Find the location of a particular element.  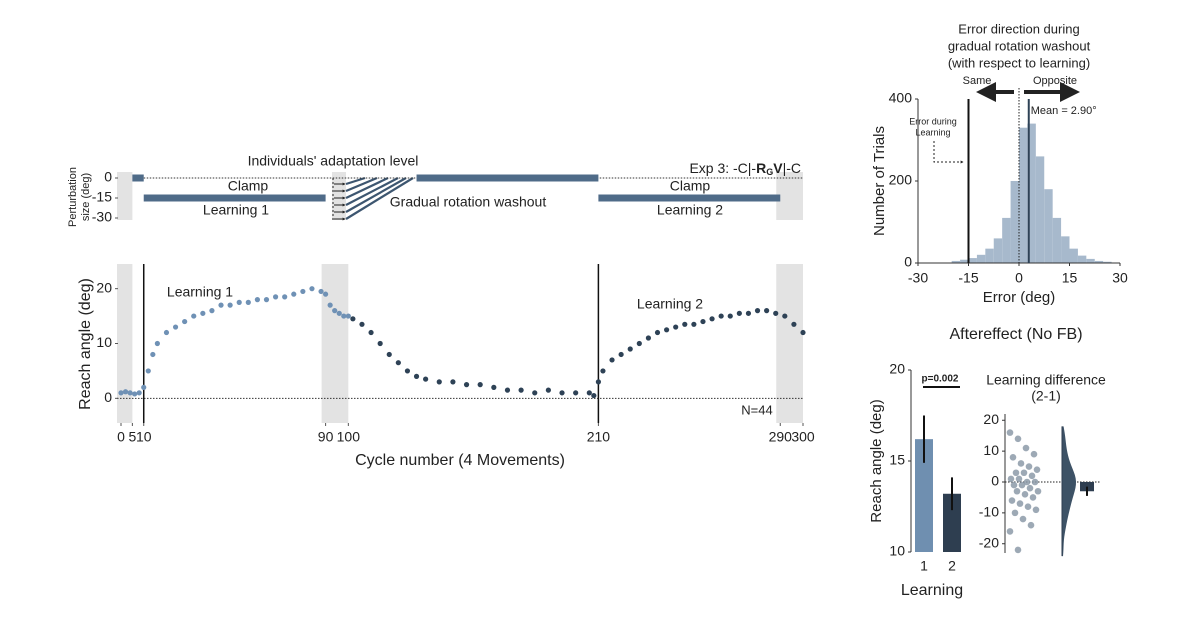

x-tick-label: 10 is located at coordinates (144, 437).